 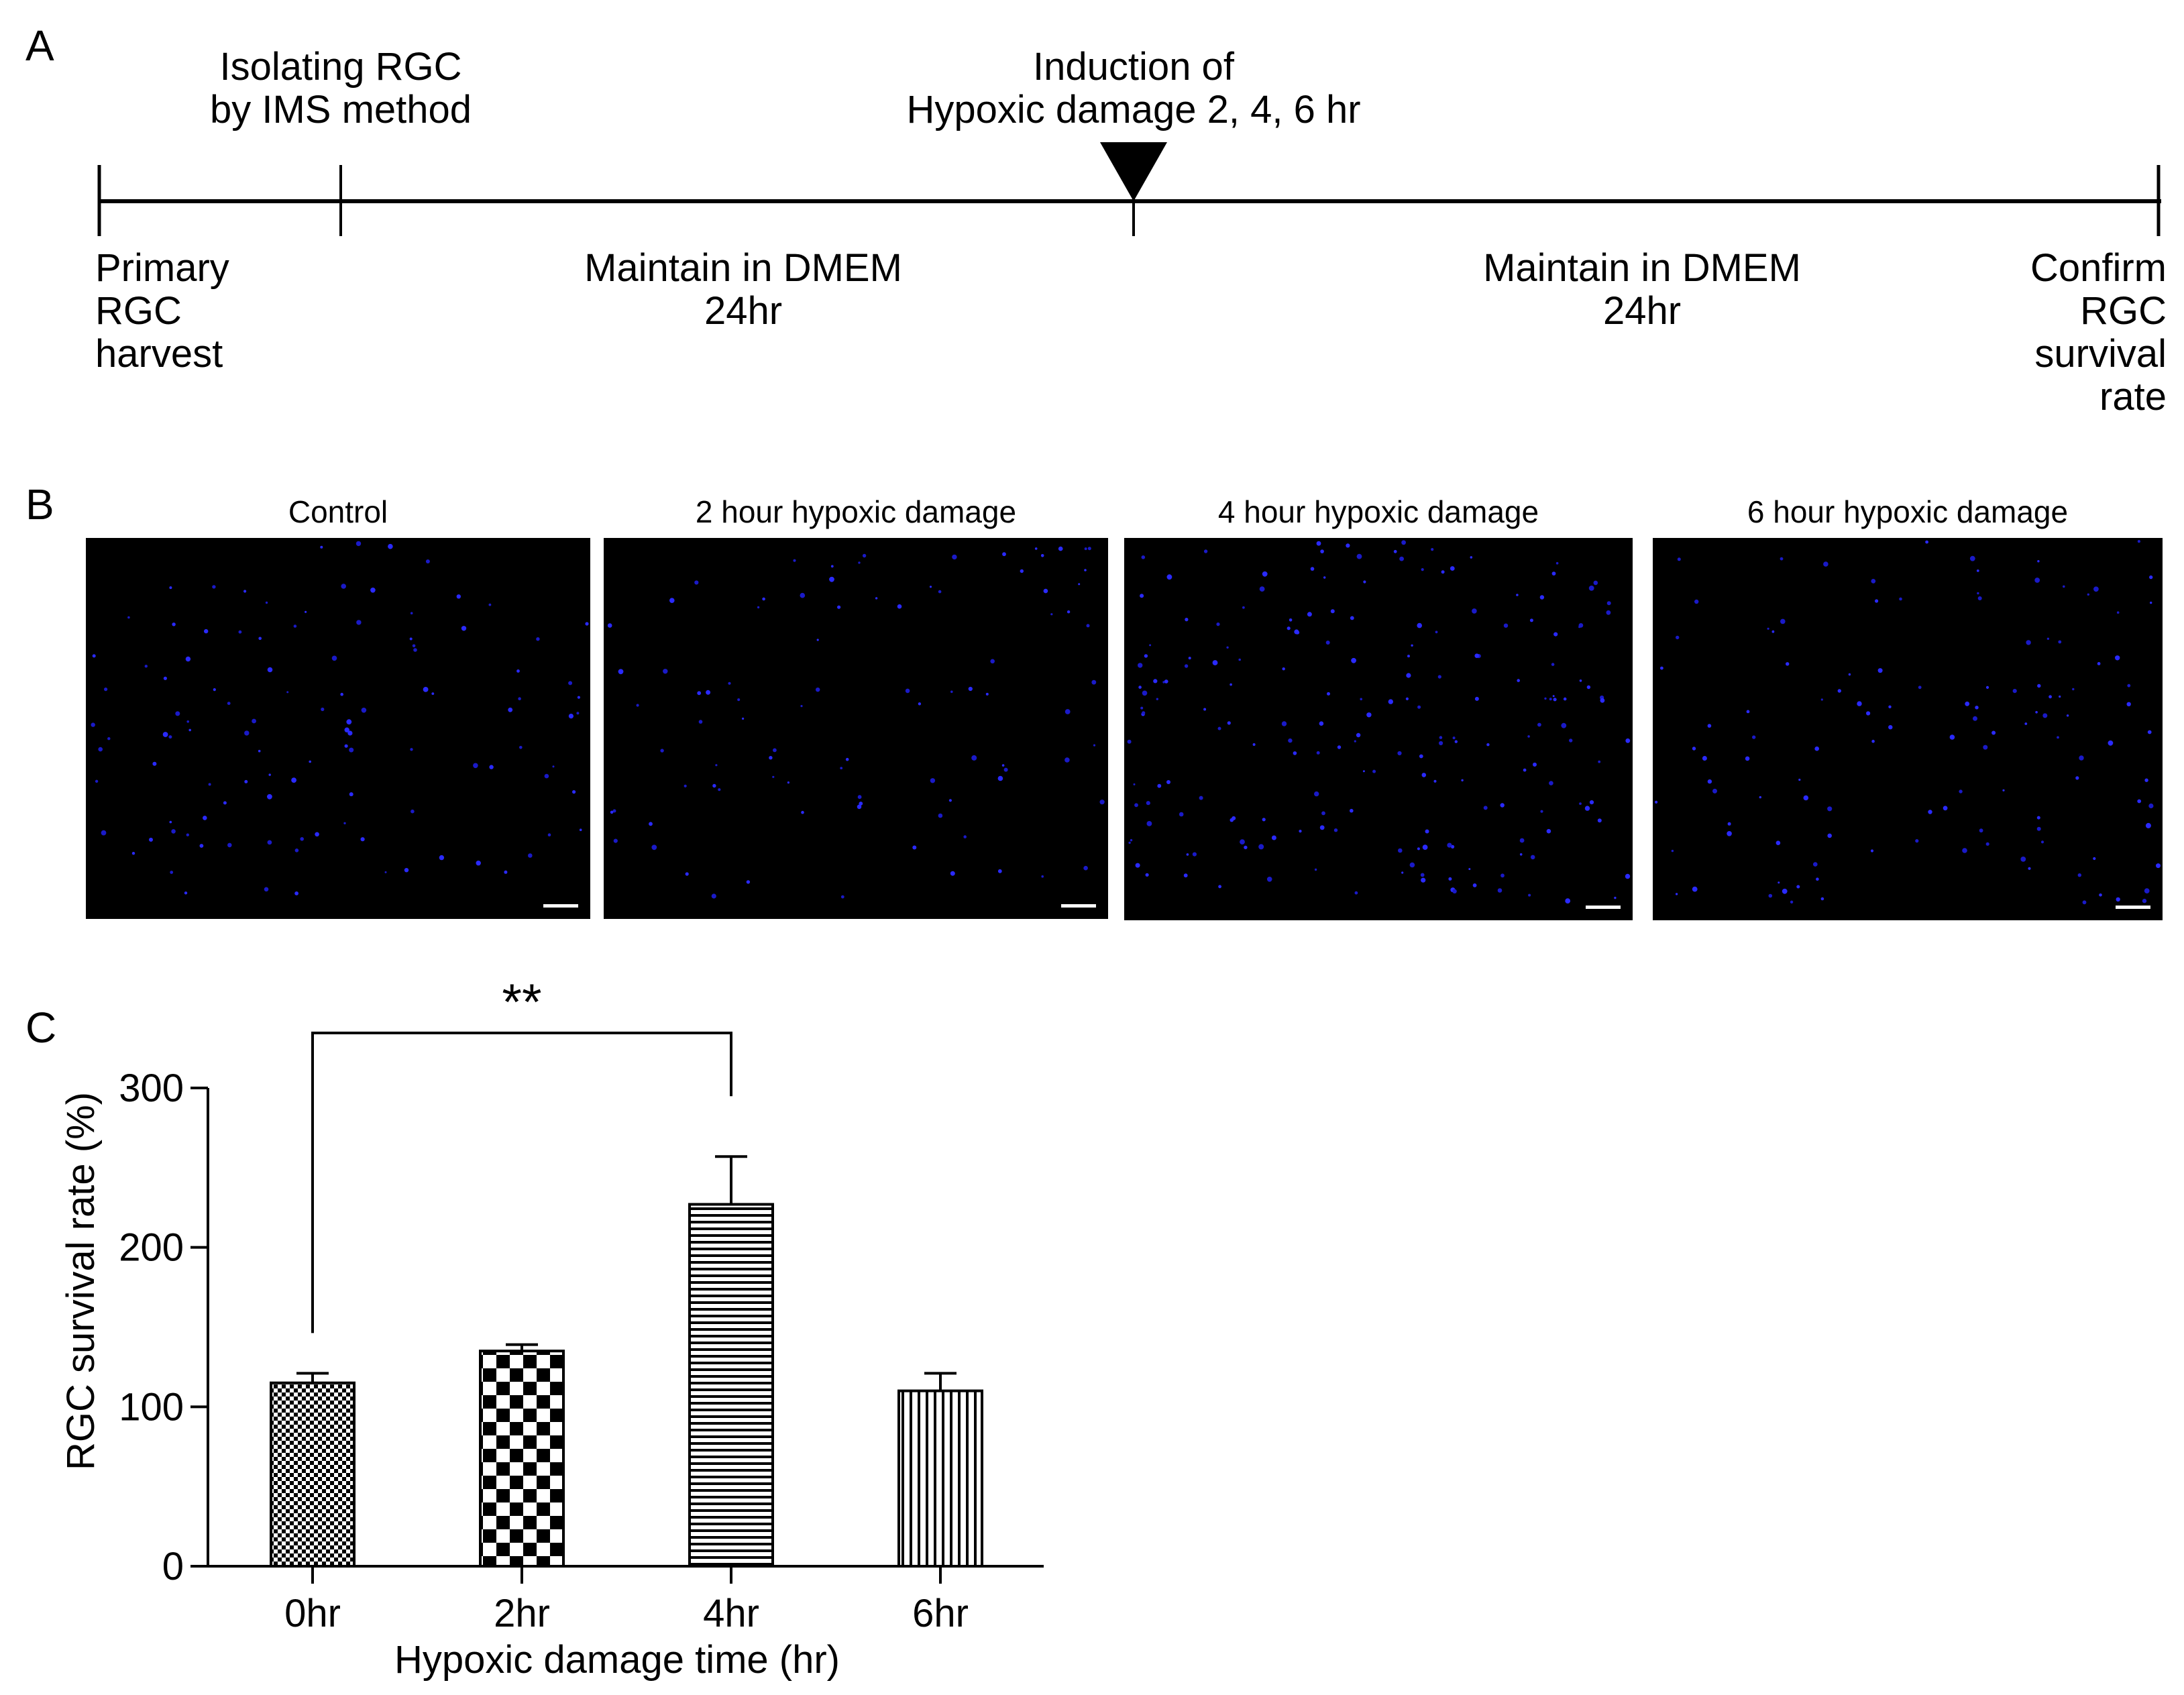 What do you see at coordinates (731, 1385) in the screenshot?
I see `bar-4hr` at bounding box center [731, 1385].